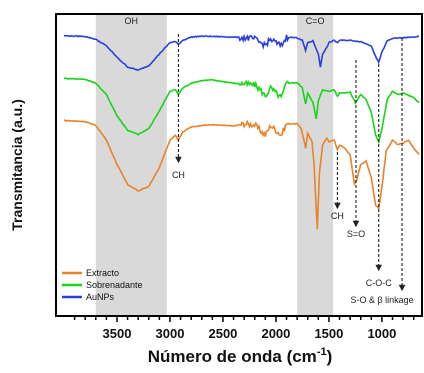  What do you see at coordinates (322, 352) in the screenshot?
I see `x-axis-title-sup: -1` at bounding box center [322, 352].